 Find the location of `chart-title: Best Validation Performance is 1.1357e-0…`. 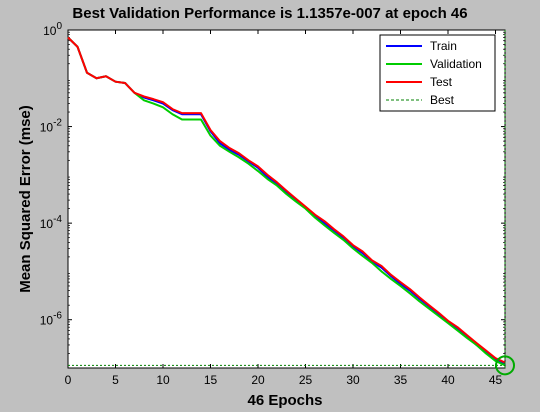

chart-title: Best Validation Performance is 1.1357e-0… is located at coordinates (269, 13).